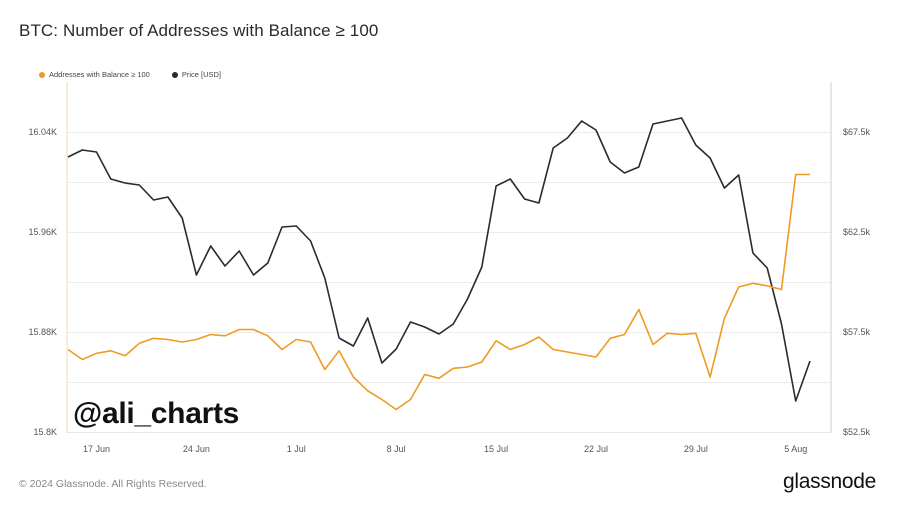 This screenshot has width=900, height=507. I want to click on right-axis-ticks: $67.5k $62.5k $57.5k $52.5k, so click(857, 282).